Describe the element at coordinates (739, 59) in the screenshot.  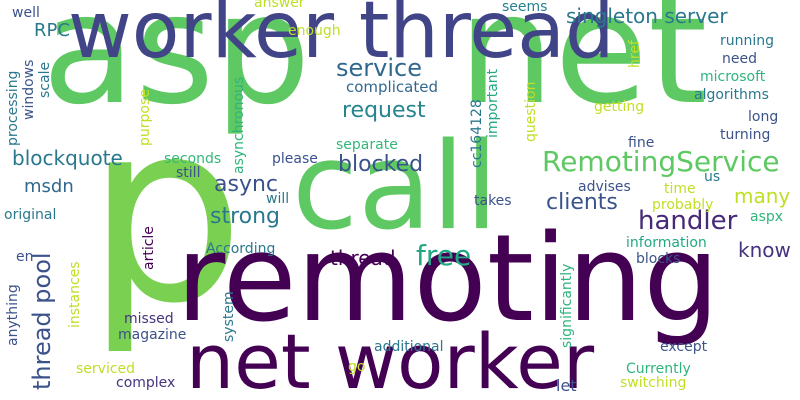
I see `word-need: need` at that location.